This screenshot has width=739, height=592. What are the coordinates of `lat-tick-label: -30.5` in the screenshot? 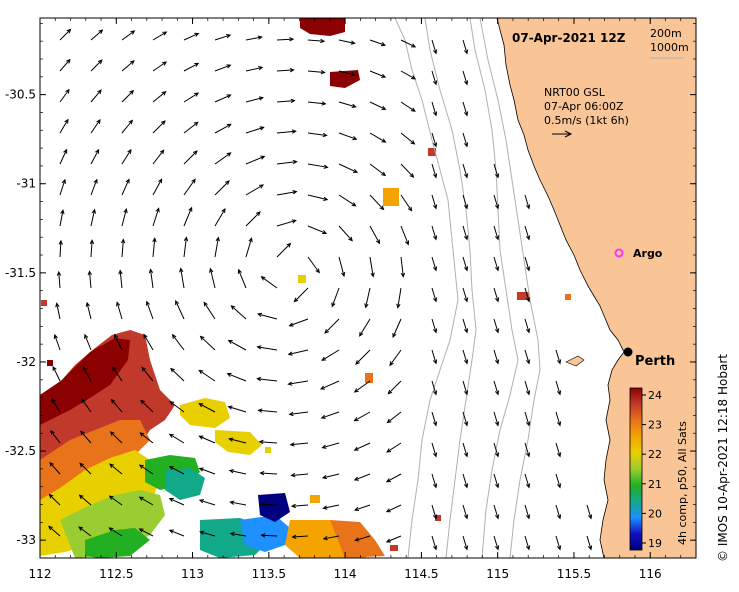 It's located at (20, 95).